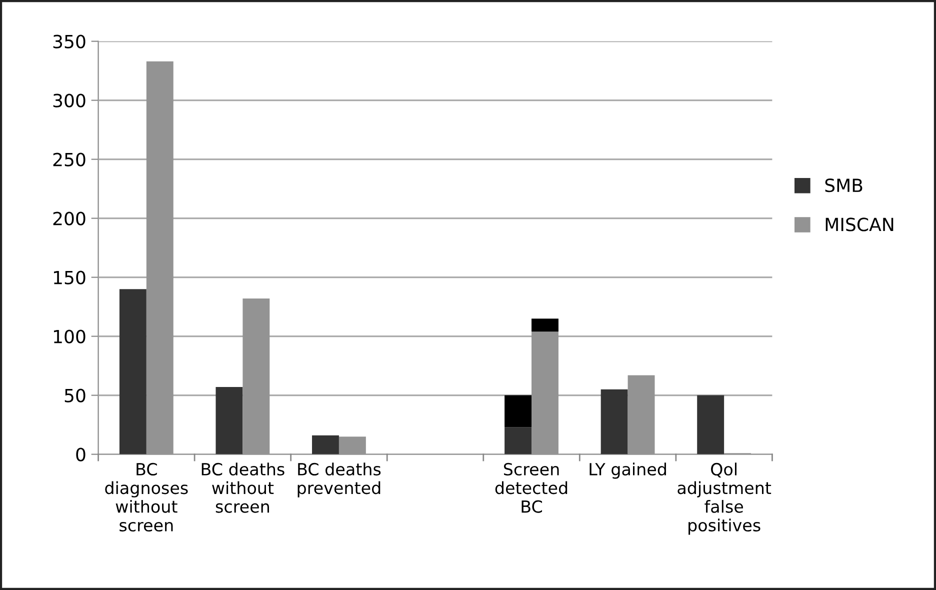  Describe the element at coordinates (69, 219) in the screenshot. I see `y-tick-label: 200` at that location.